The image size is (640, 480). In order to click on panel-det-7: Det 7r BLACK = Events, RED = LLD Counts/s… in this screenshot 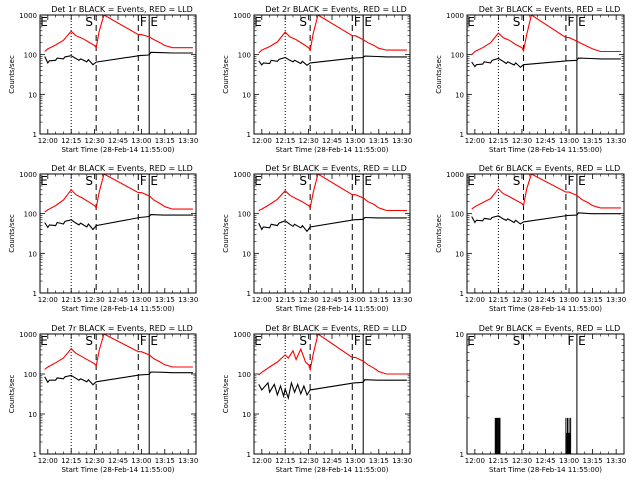, I will do `click(103, 399)`.